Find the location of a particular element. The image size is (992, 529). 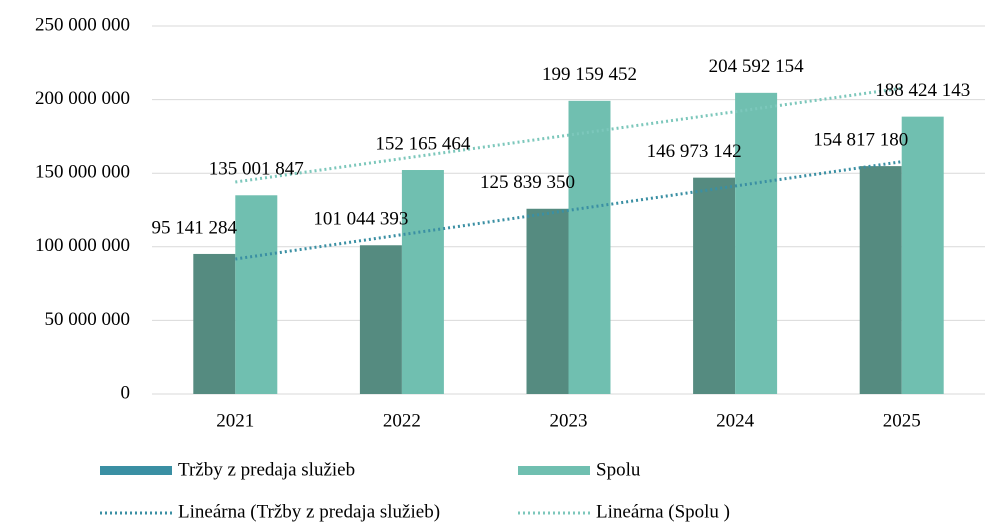

data-label: 146 973 142 is located at coordinates (694, 151).